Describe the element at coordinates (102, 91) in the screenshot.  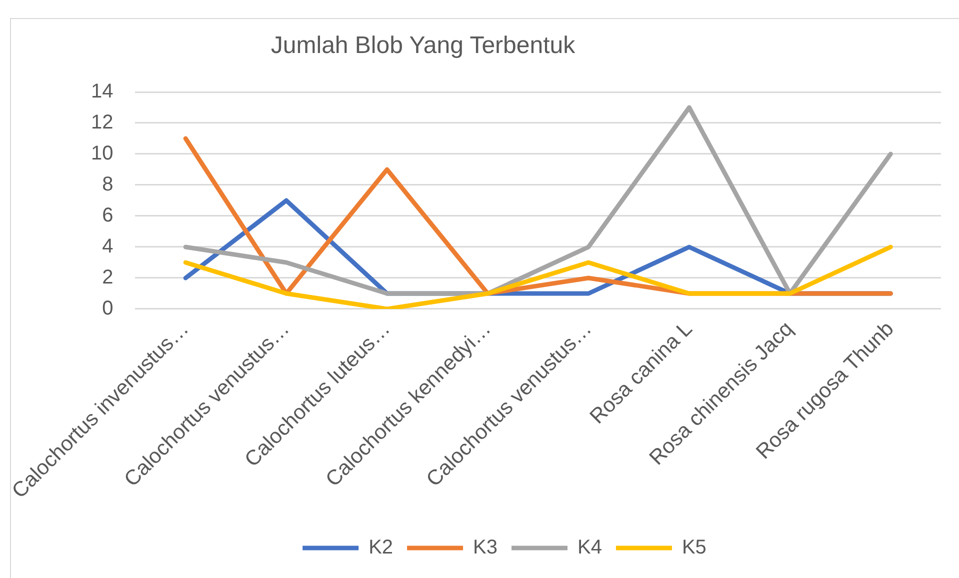
I see `y-tick-label: 14` at that location.